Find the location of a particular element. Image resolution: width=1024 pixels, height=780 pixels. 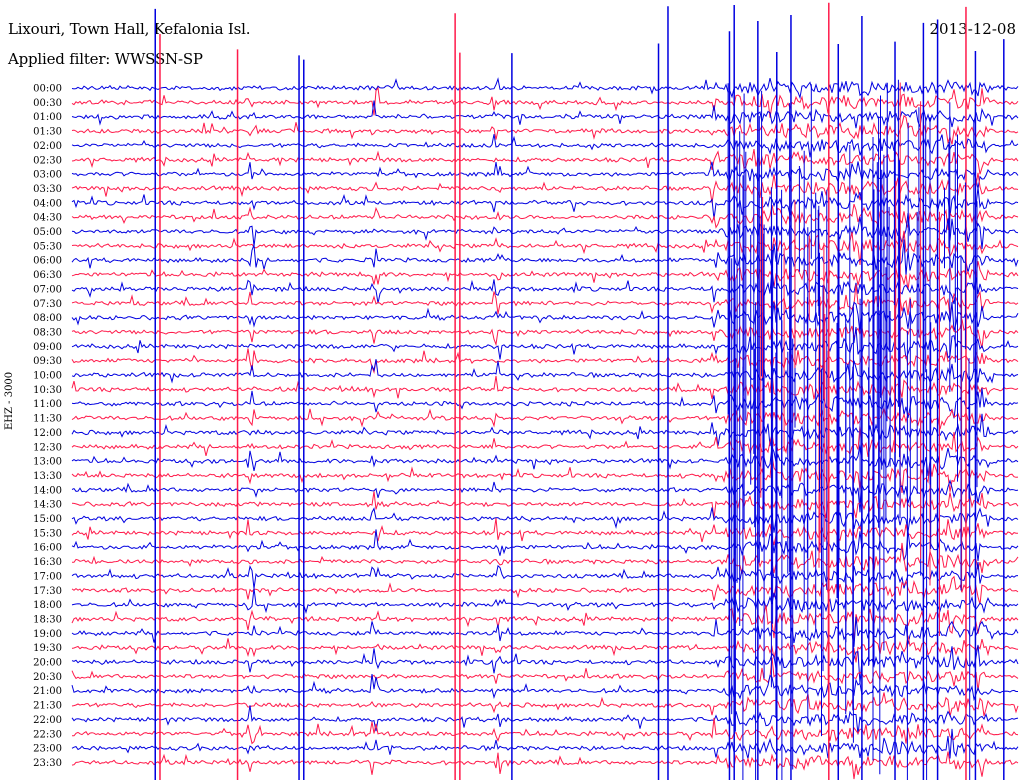

row-label-0400: 04:00 is located at coordinates (47, 203).